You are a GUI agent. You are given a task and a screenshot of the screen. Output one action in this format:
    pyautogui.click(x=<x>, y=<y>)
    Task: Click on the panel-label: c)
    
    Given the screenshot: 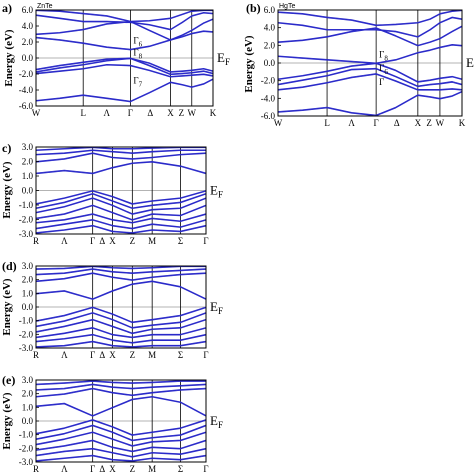 What is the action you would take?
    pyautogui.click(x=6, y=148)
    